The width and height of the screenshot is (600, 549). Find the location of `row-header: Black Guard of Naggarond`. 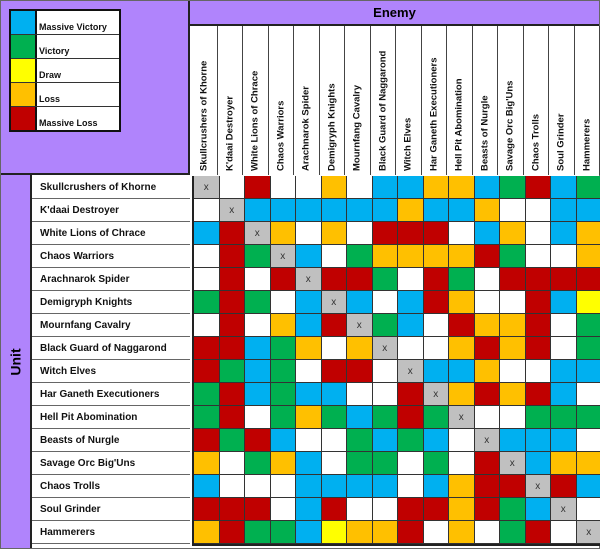

row-header: Black Guard of Naggarond is located at coordinates (111, 348).